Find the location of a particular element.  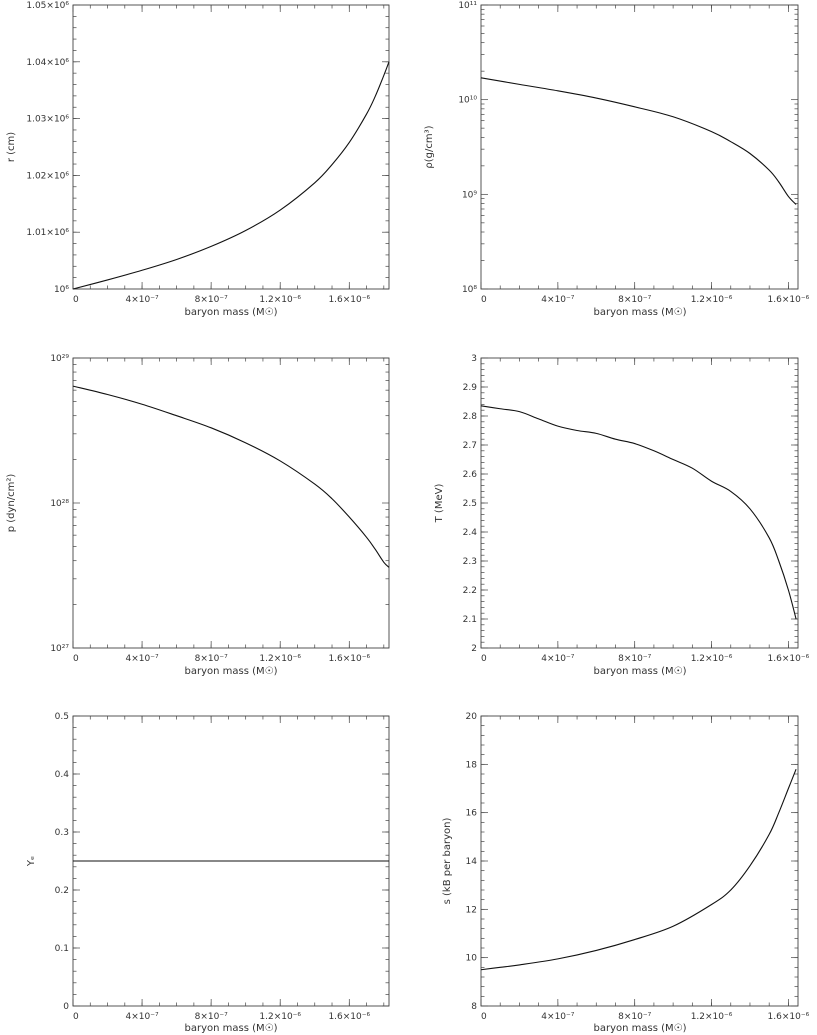

entropy-ytick-label: 14 is located at coordinates (472, 862).